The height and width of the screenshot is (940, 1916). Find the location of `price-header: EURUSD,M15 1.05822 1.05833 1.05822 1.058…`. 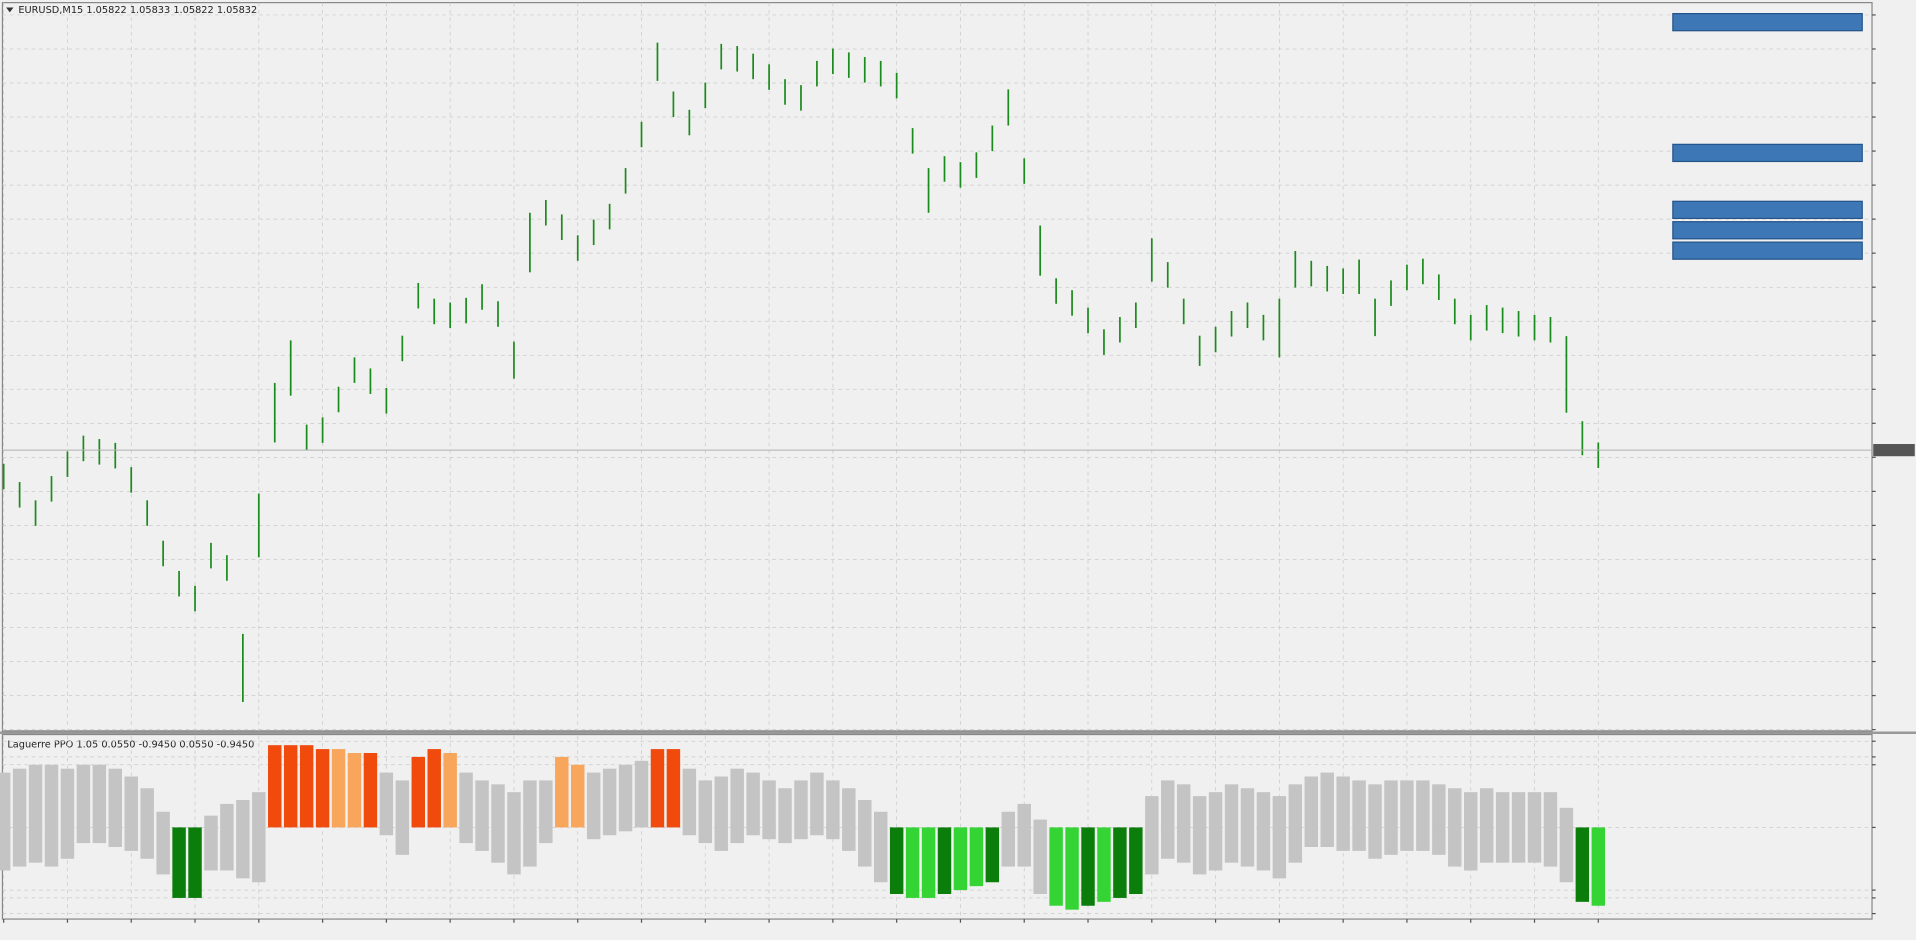

price-header: EURUSD,M15 1.05822 1.05833 1.05822 1.058… is located at coordinates (137, 10).